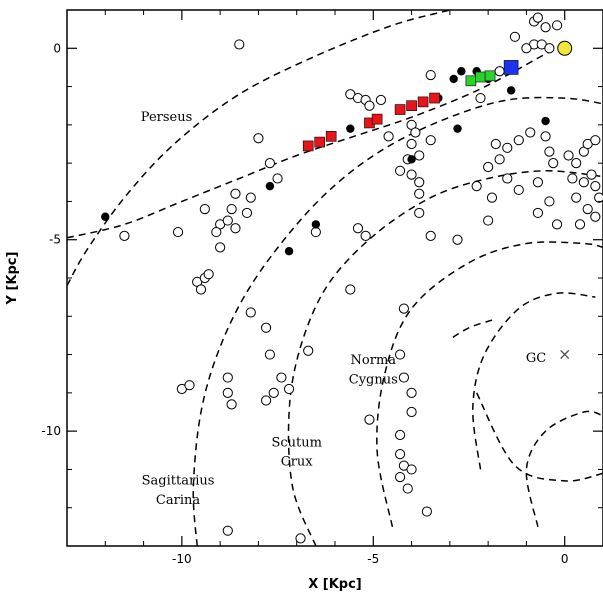 This screenshot has width=603, height=594. Describe the element at coordinates (374, 360) in the screenshot. I see `arm-annotation-label: Norma` at that location.